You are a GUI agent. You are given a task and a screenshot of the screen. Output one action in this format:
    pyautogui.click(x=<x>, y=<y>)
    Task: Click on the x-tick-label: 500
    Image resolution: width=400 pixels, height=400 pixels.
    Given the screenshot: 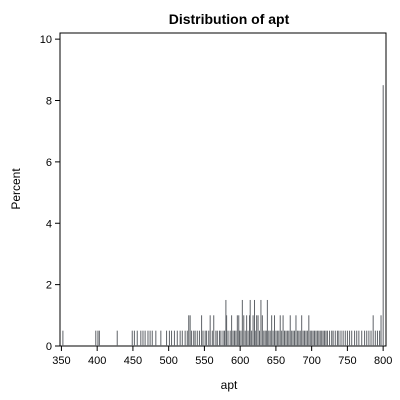 What is the action you would take?
    pyautogui.click(x=168, y=361)
    